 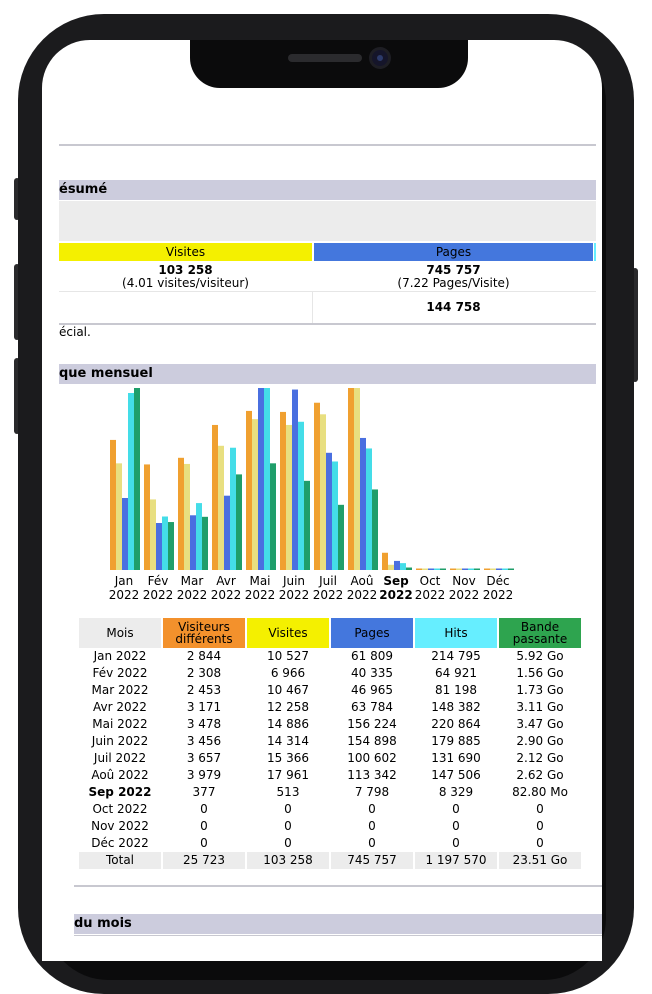 What do you see at coordinates (124, 581) in the screenshot?
I see `tick-label-month: Jan` at bounding box center [124, 581].